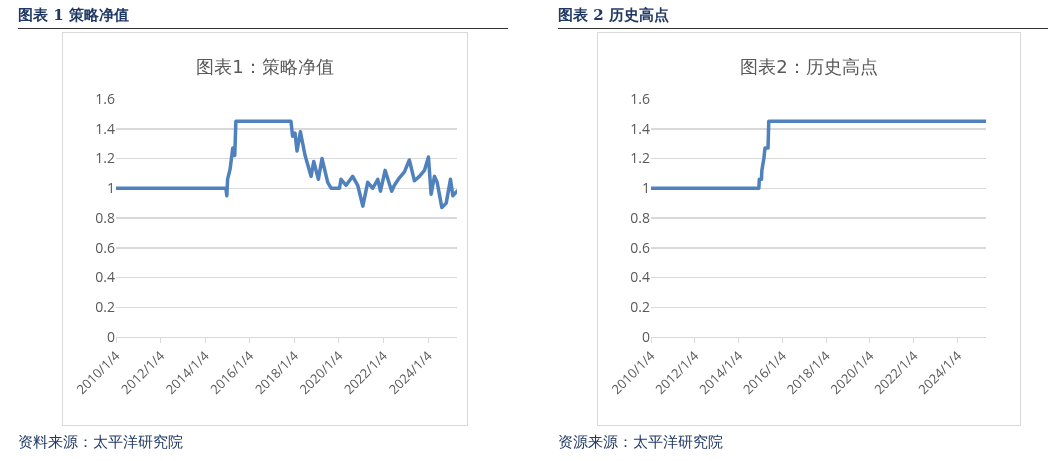  I want to click on text: 图表 2 历史高点, so click(803, 16).